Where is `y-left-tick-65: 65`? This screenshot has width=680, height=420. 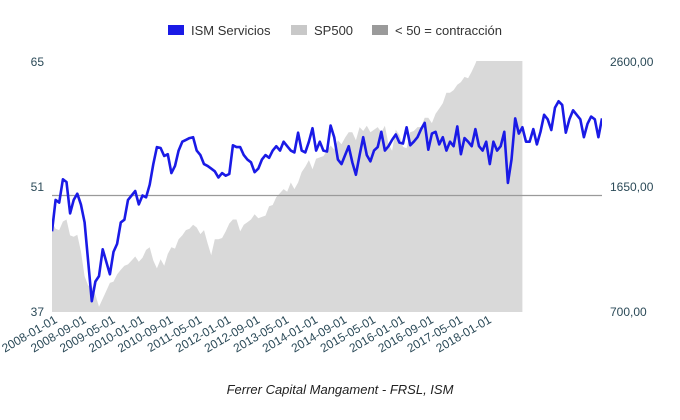 y-left-tick-65: 65 is located at coordinates (38, 62).